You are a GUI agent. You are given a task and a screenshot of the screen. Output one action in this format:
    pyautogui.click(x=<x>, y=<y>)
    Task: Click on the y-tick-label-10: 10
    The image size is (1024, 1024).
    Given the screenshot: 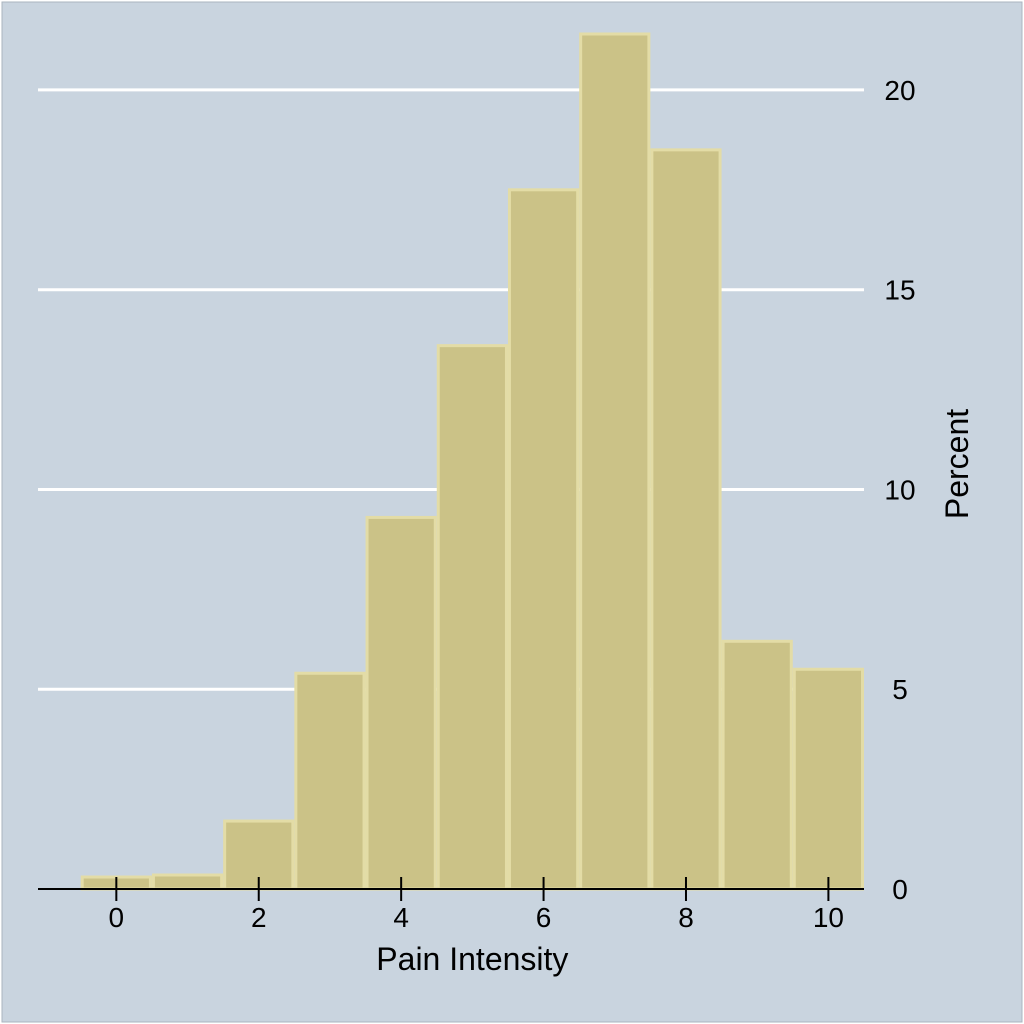 What is the action you would take?
    pyautogui.click(x=899, y=489)
    